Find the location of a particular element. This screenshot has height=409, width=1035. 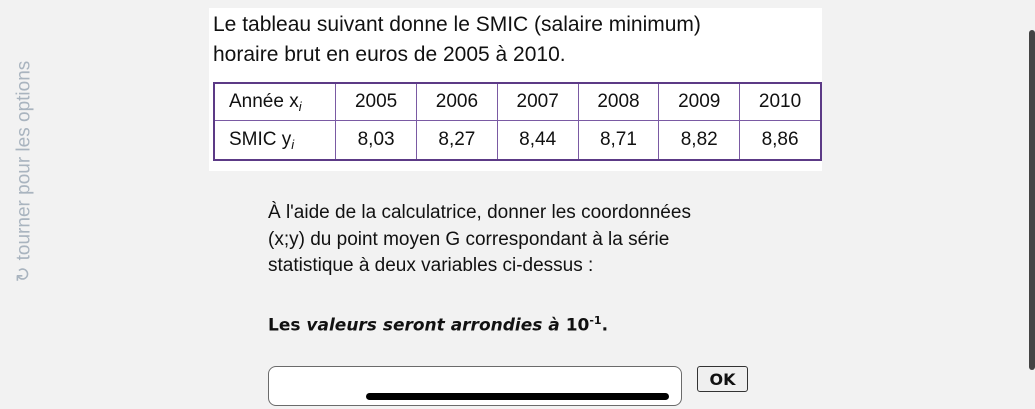

rounding-note: Les valeurs seront arrondies à 10-1. is located at coordinates (438, 325).